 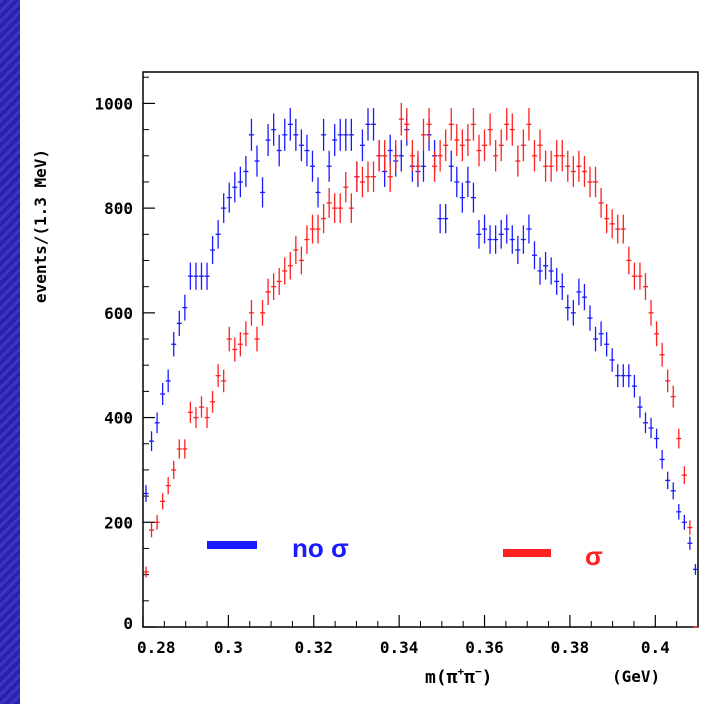 What do you see at coordinates (655, 647) in the screenshot?
I see `x-tick-label: 0.4` at bounding box center [655, 647].